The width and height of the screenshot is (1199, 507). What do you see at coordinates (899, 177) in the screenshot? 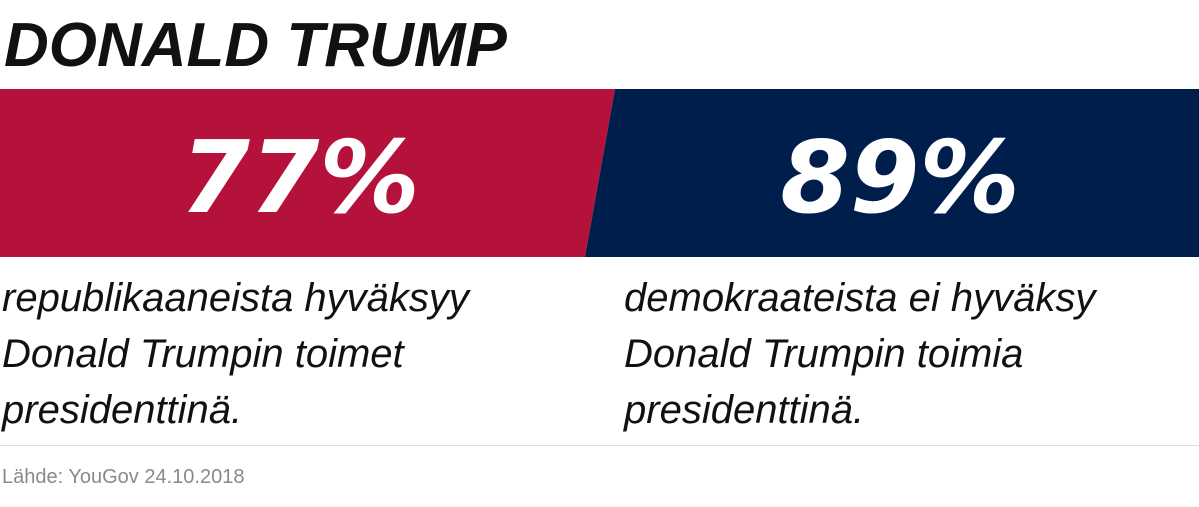
I see `value-label-democrats: 89%` at bounding box center [899, 177].